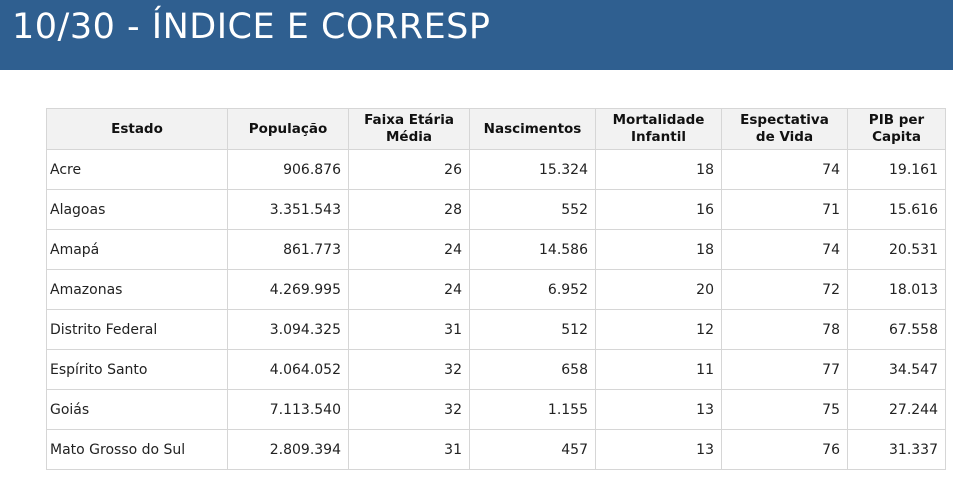 This screenshot has width=953, height=480. Describe the element at coordinates (658, 369) in the screenshot. I see `table-cell: 11` at that location.